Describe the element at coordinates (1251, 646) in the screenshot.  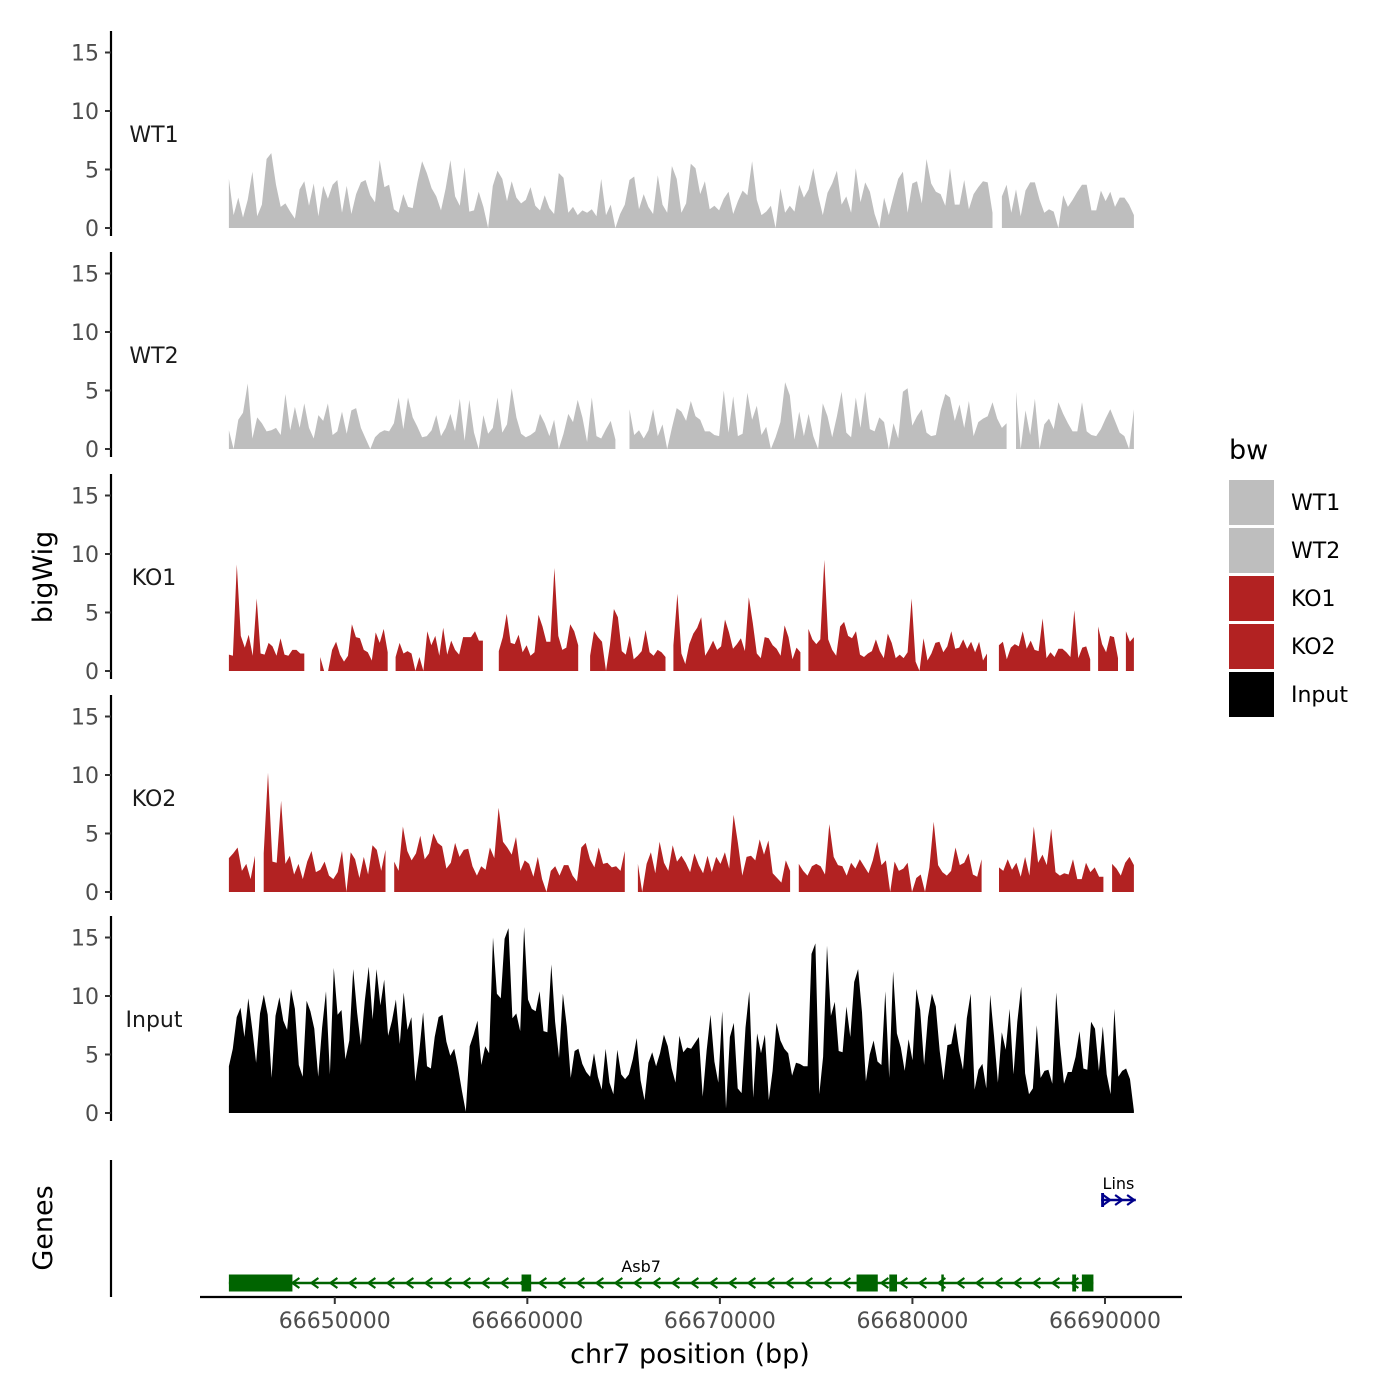
I see `legend-key-ko2` at that location.